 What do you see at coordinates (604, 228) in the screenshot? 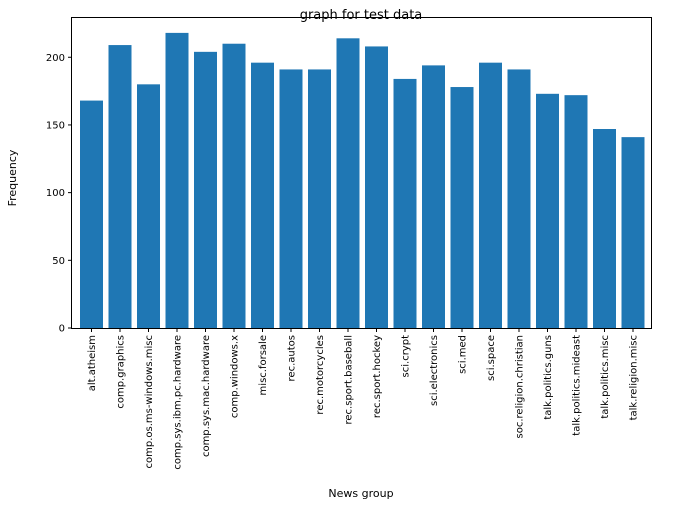
I see `bar-talk-politics-misc` at bounding box center [604, 228].